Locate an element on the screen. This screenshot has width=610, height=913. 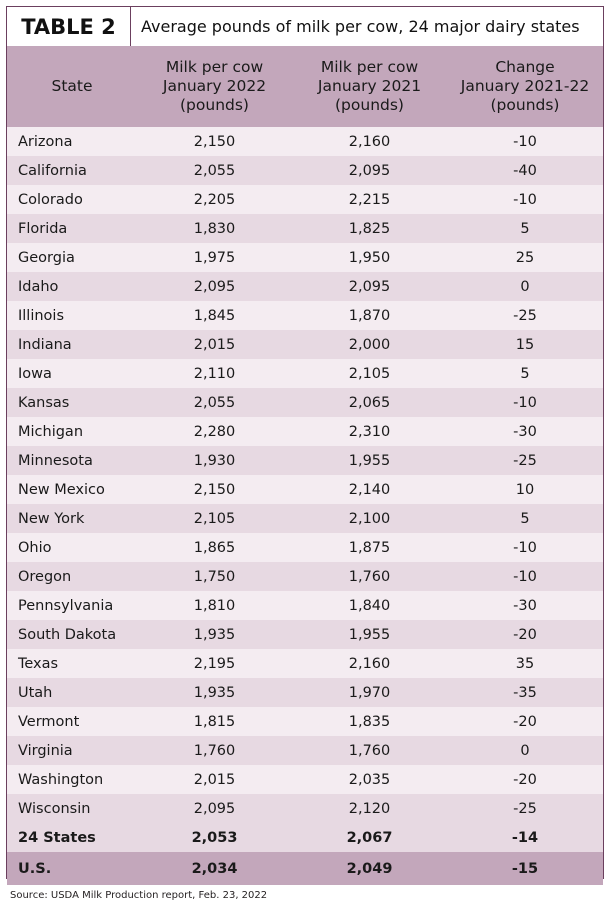
cell-milk-2022: 2,053 is located at coordinates (214, 837).